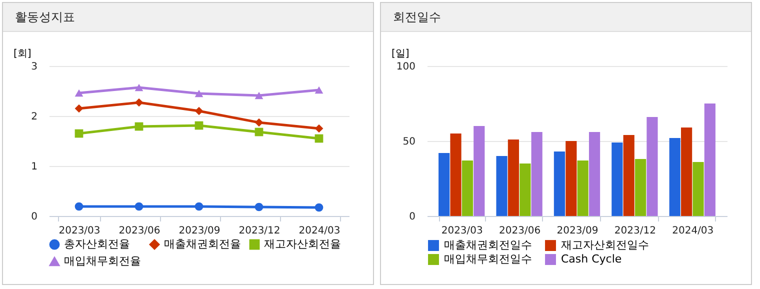 The image size is (760, 289). I want to click on y-tick-label: 100, so click(406, 67).